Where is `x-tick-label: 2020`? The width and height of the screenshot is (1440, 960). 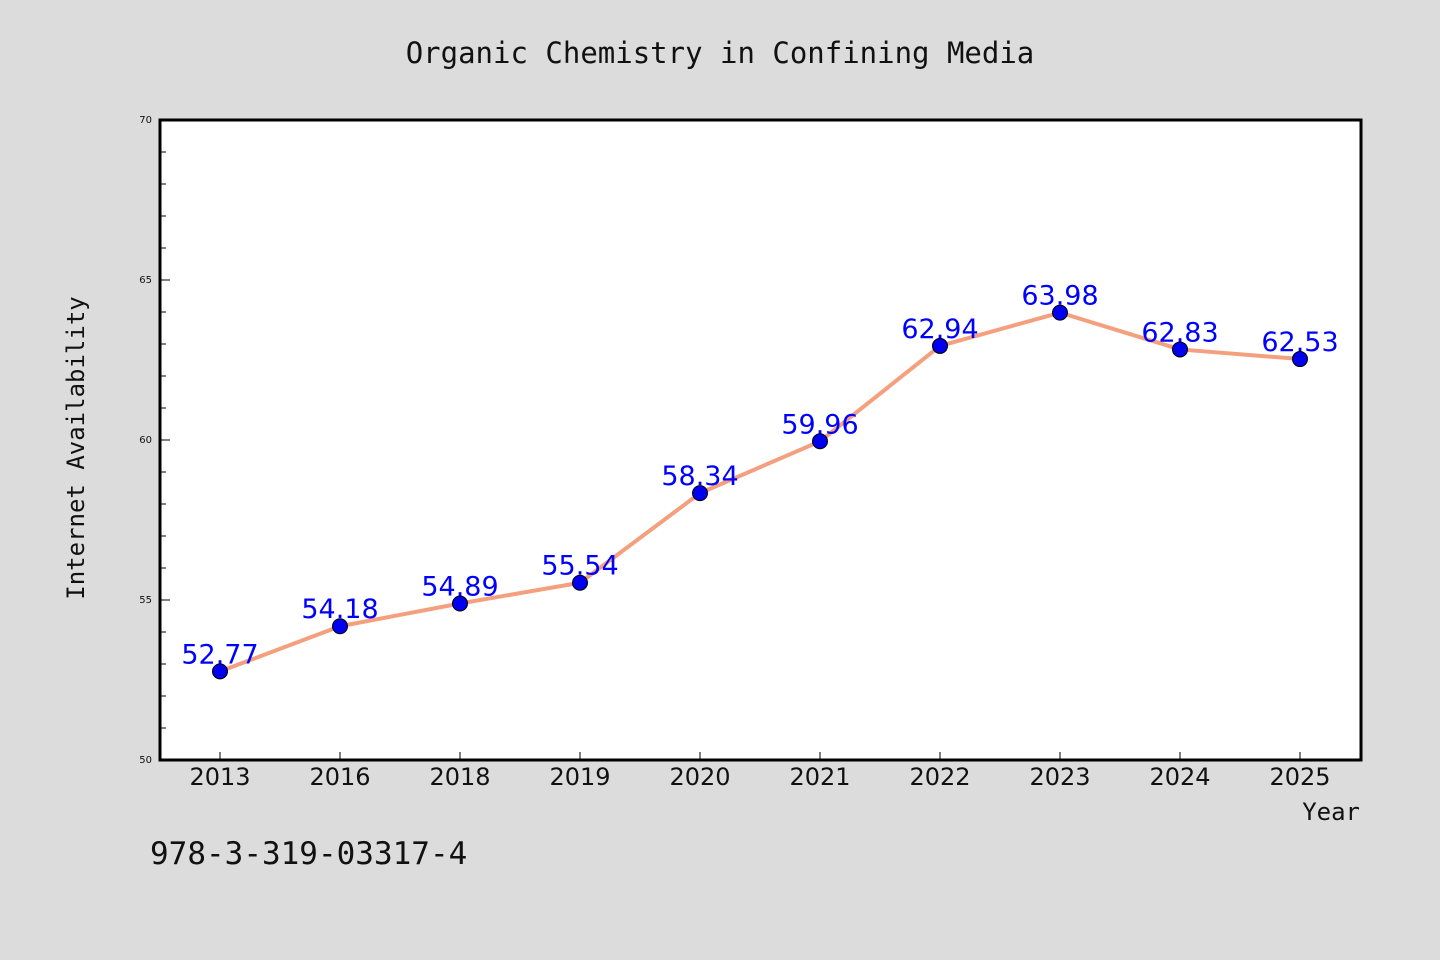
x-tick-label: 2020 is located at coordinates (699, 777).